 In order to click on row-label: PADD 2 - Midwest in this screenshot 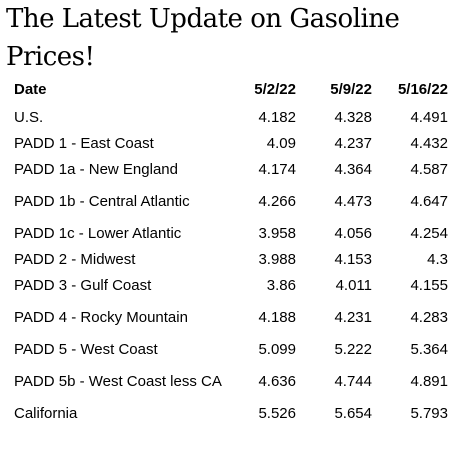, I will do `click(75, 259)`.